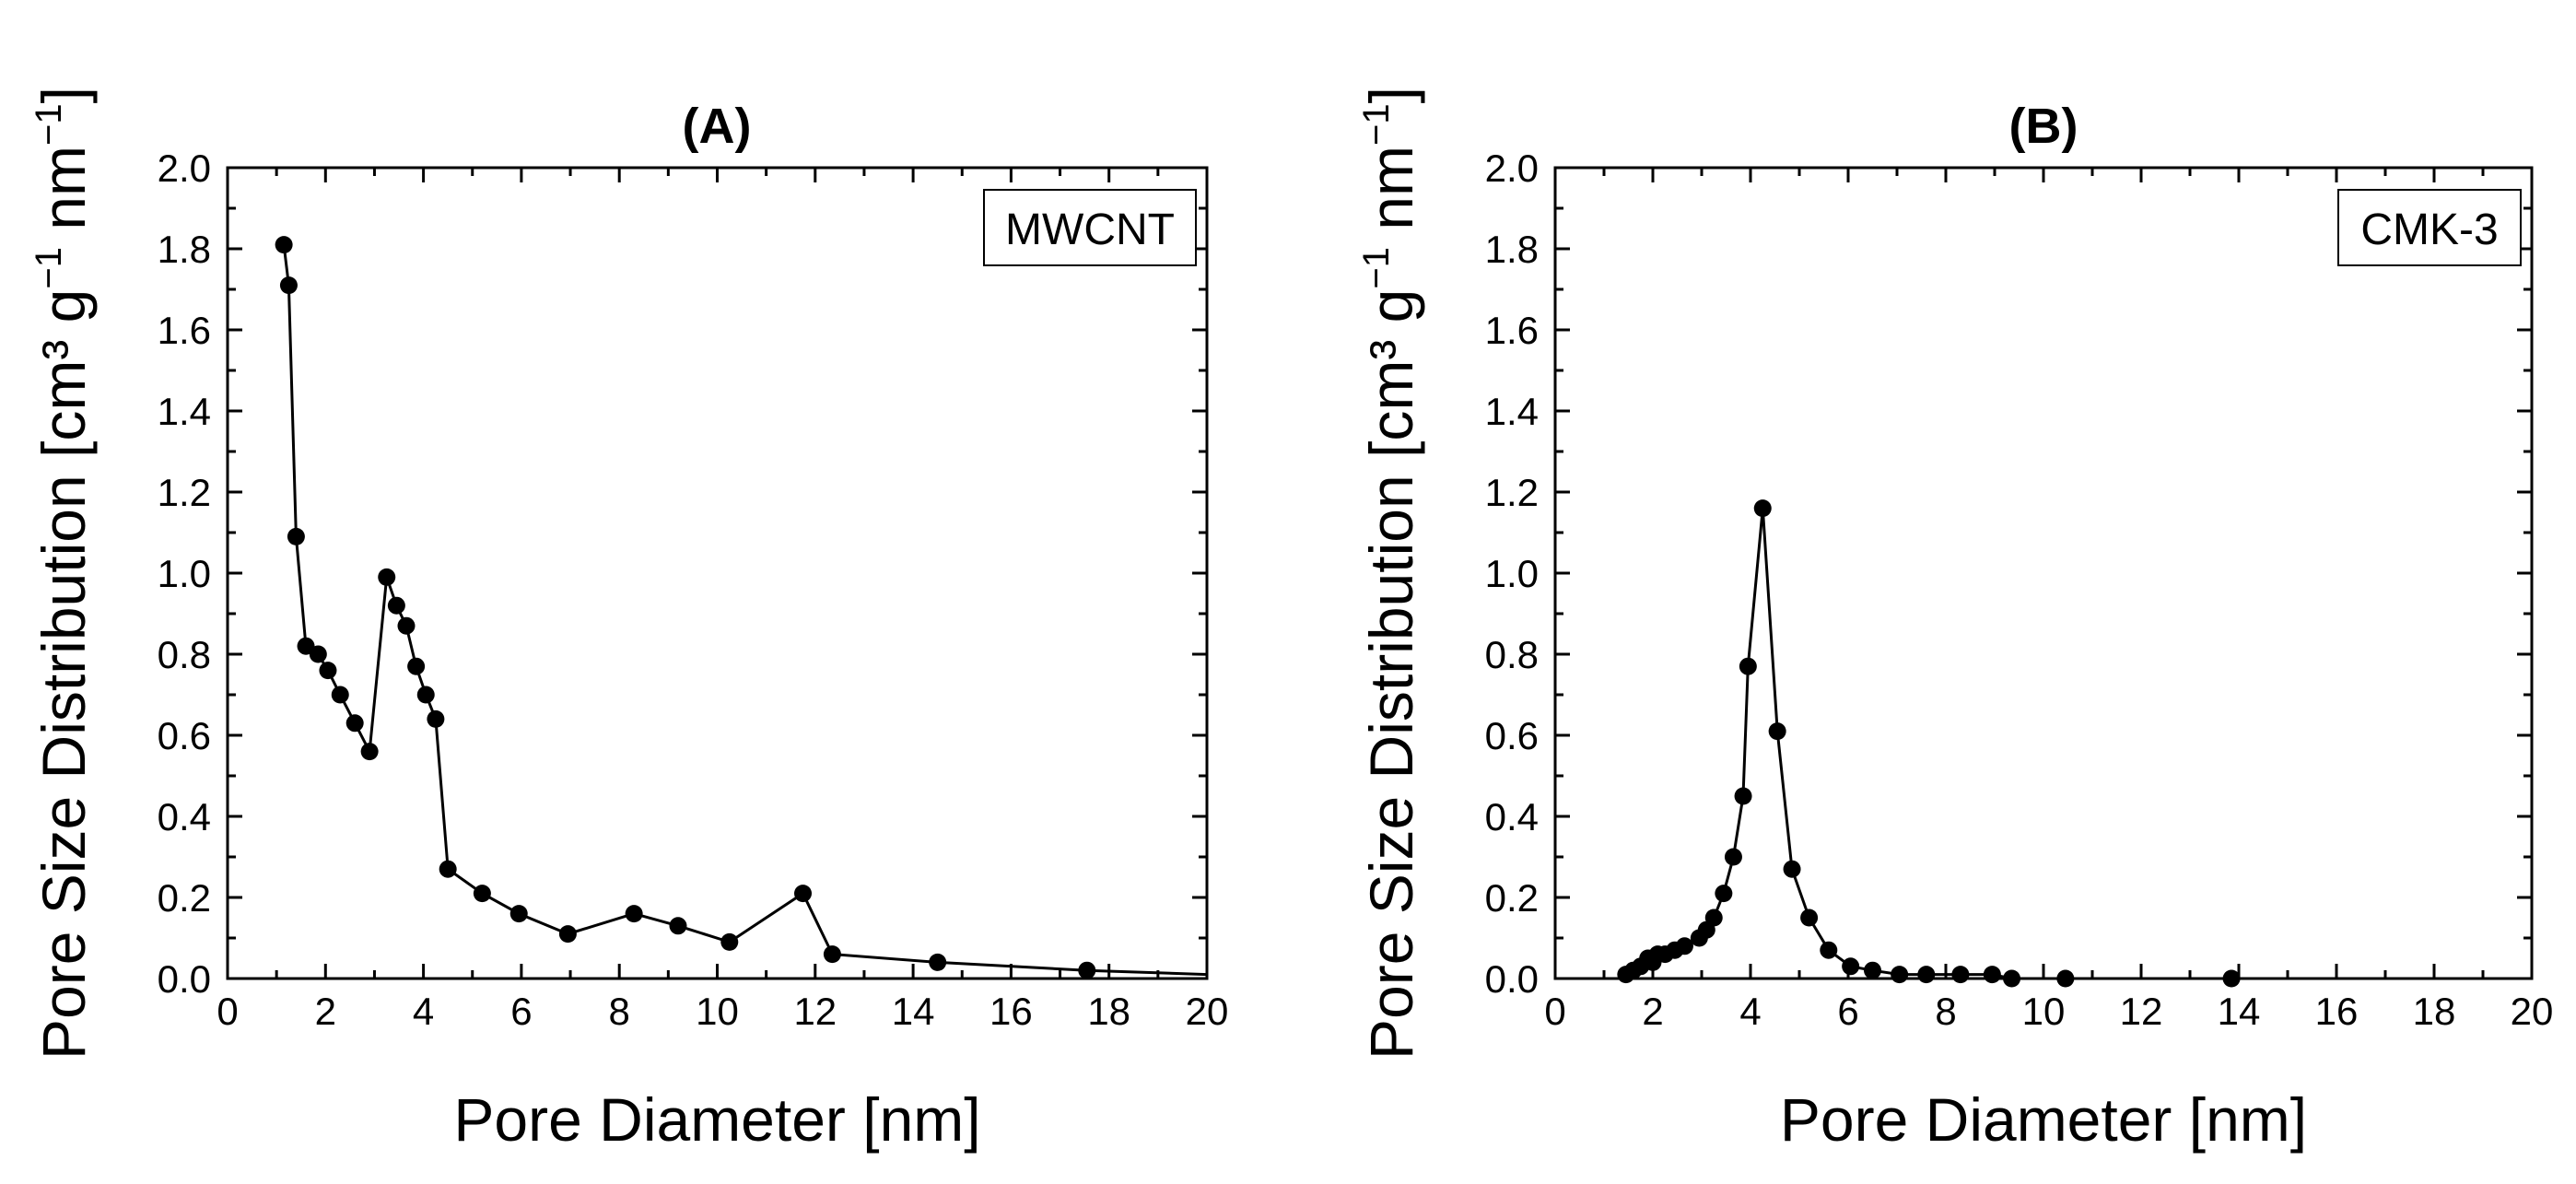  I want to click on legend-label: CMK-3, so click(2429, 229).